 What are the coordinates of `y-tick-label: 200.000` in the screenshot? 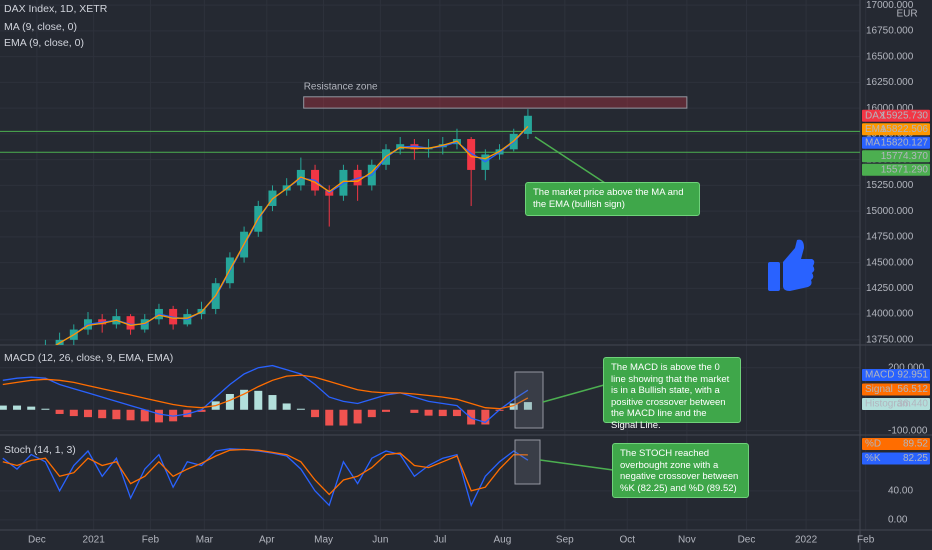 It's located at (906, 367).